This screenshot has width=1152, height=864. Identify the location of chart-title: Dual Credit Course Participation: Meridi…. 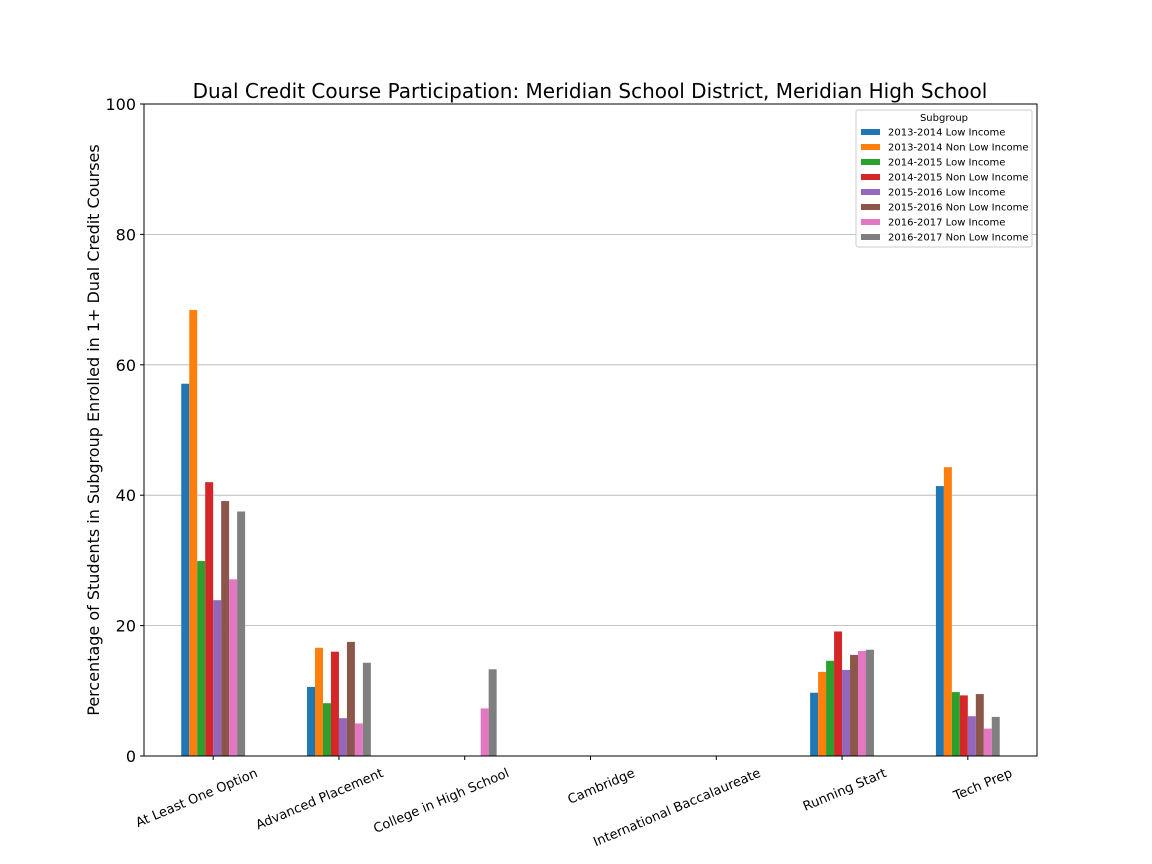
(590, 91).